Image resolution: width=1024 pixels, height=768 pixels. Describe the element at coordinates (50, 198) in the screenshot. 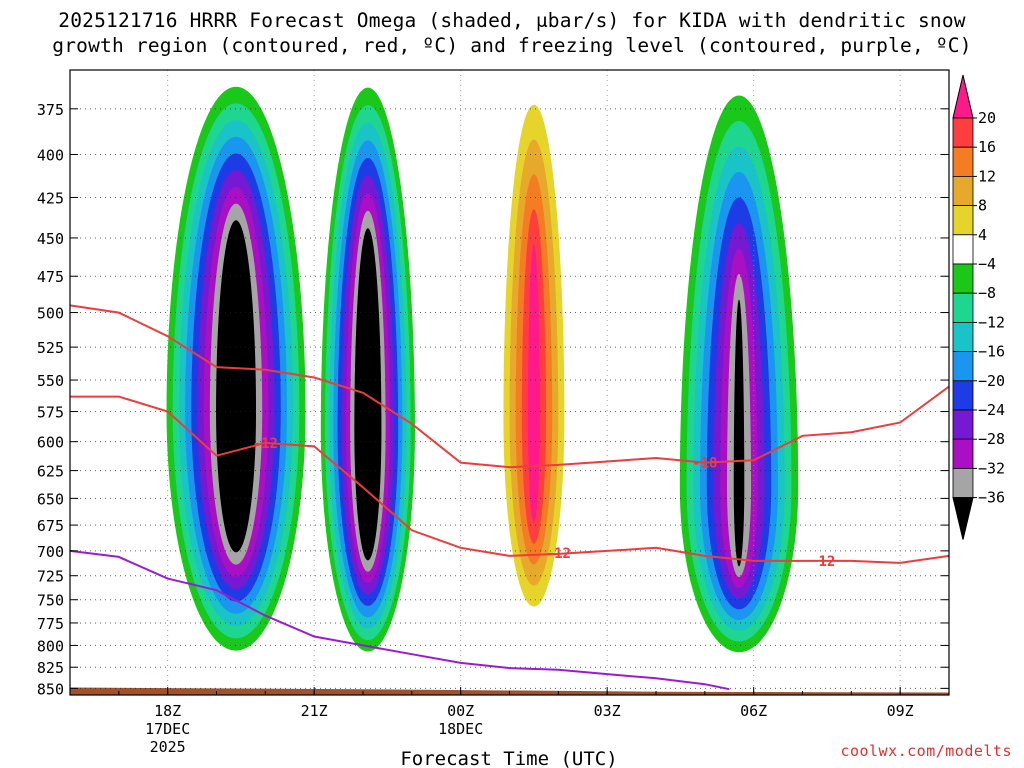

I see `y-tick-label: 425` at that location.